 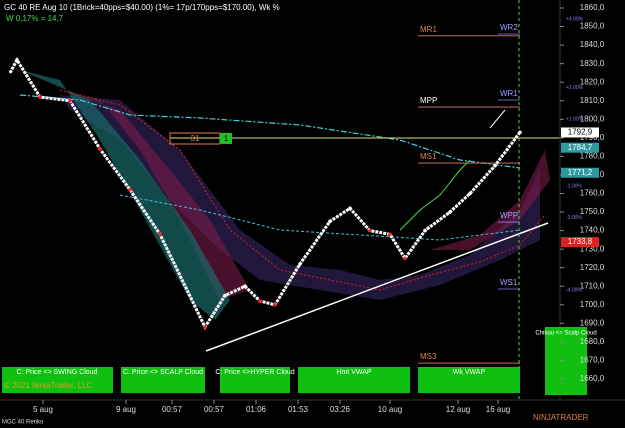 What do you see at coordinates (195, 138) in the screenshot?
I see `counter-text: 31` at bounding box center [195, 138].